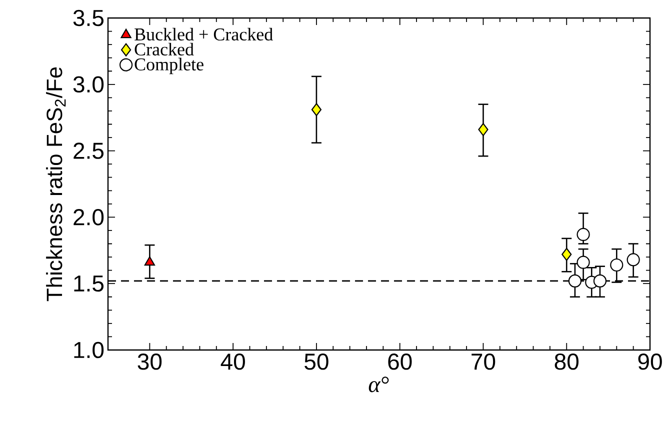 Image resolution: width=668 pixels, height=441 pixels. Describe the element at coordinates (400, 362) in the screenshot. I see `x-tick-label: 60` at that location.